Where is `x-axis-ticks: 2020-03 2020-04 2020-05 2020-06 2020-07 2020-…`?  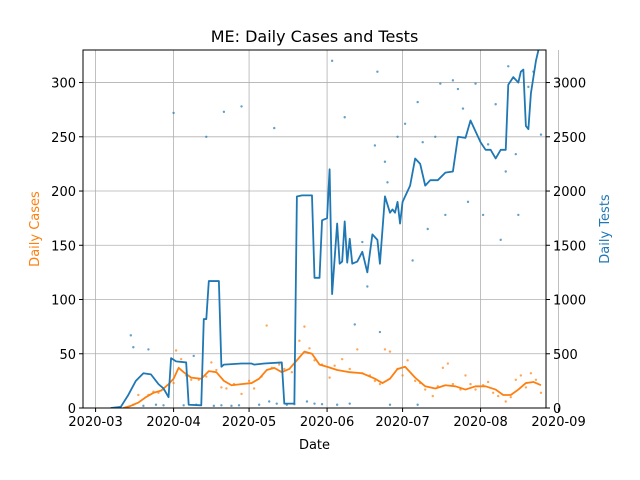
x-axis-ticks: 2020-03 2020-04 2020-05 2020-06 2020-07 2020-… is located at coordinates (327, 419).